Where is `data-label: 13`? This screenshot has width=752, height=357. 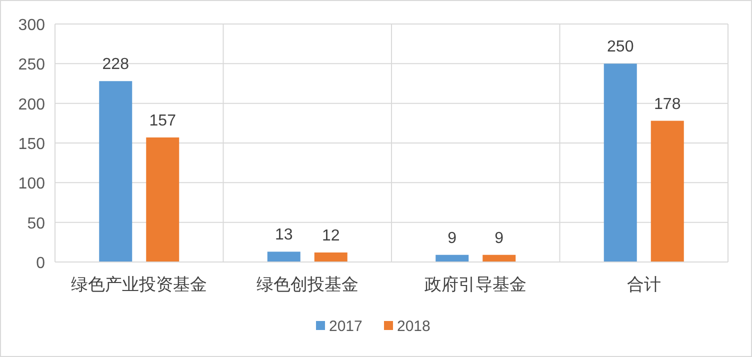 data-label: 13 is located at coordinates (283, 235).